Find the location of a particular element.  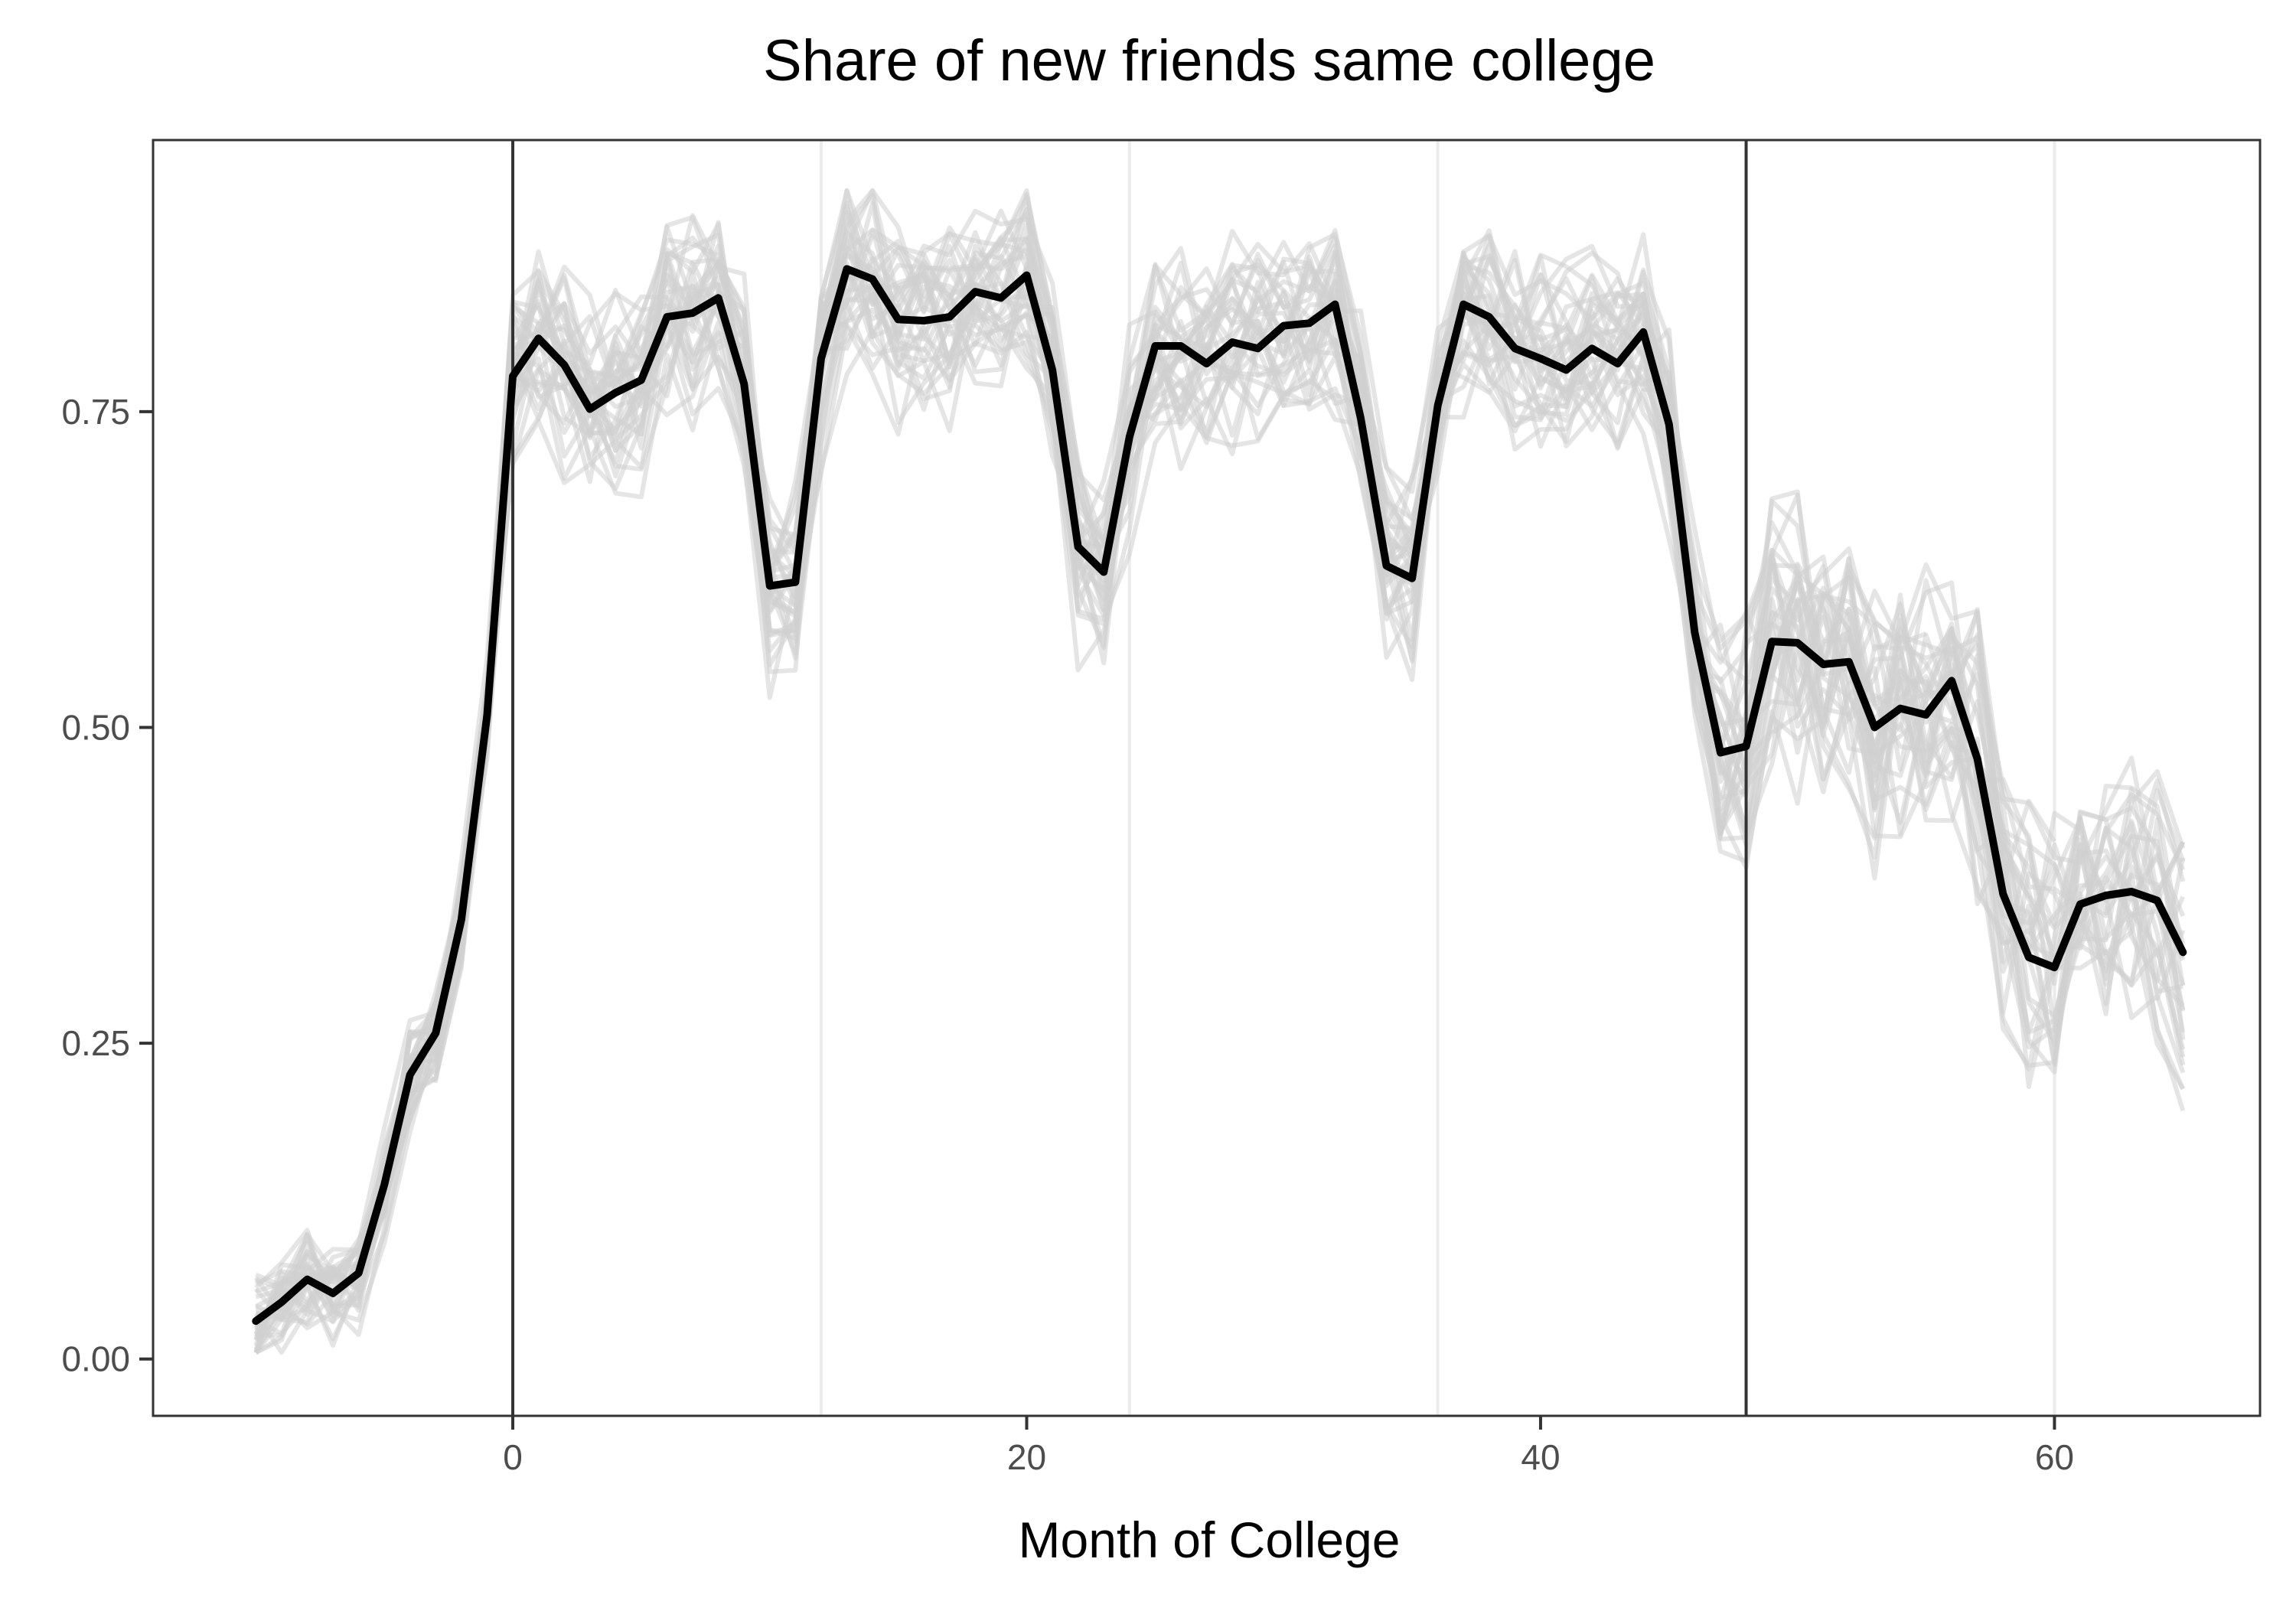

y-tick-label: 0.75 is located at coordinates (95, 412).